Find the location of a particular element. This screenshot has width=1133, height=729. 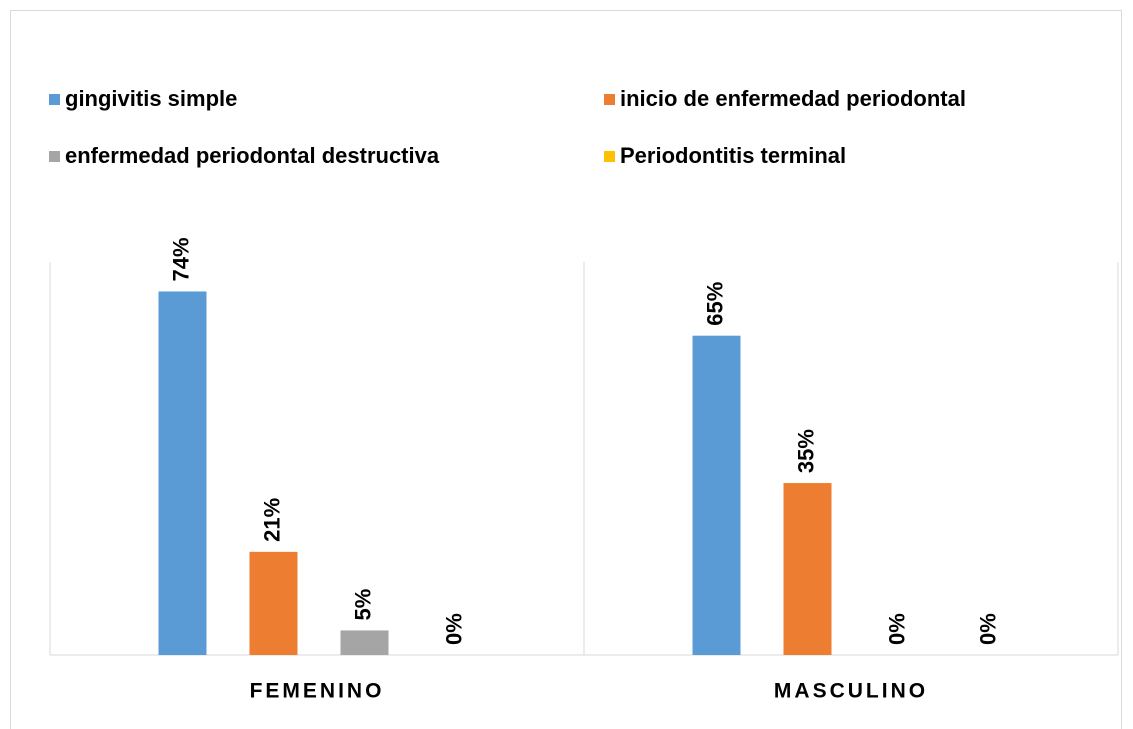

data-label: 21% is located at coordinates (271, 520).